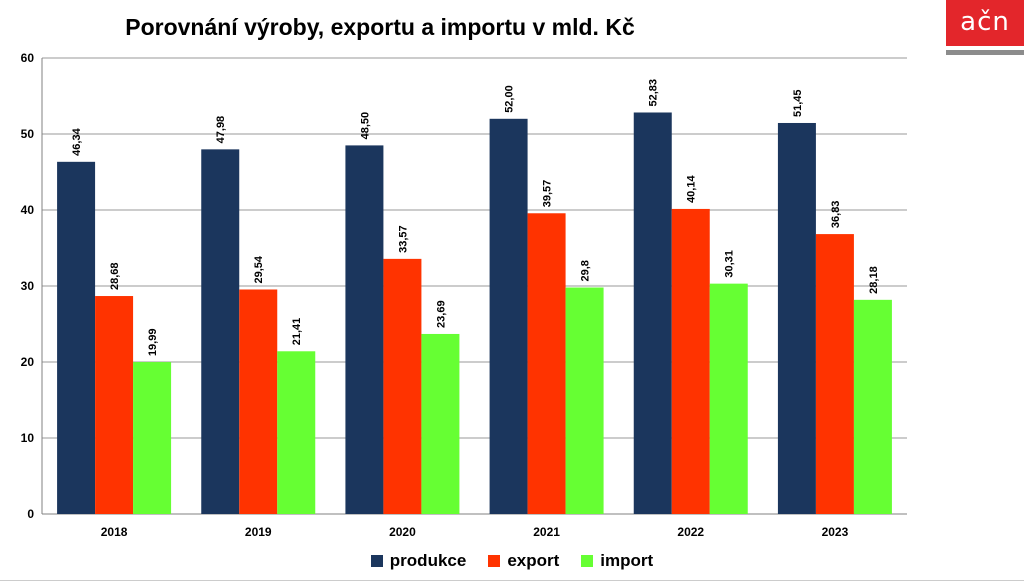 The image size is (1024, 585). What do you see at coordinates (28, 438) in the screenshot?
I see `y-tick-label: 10` at bounding box center [28, 438].